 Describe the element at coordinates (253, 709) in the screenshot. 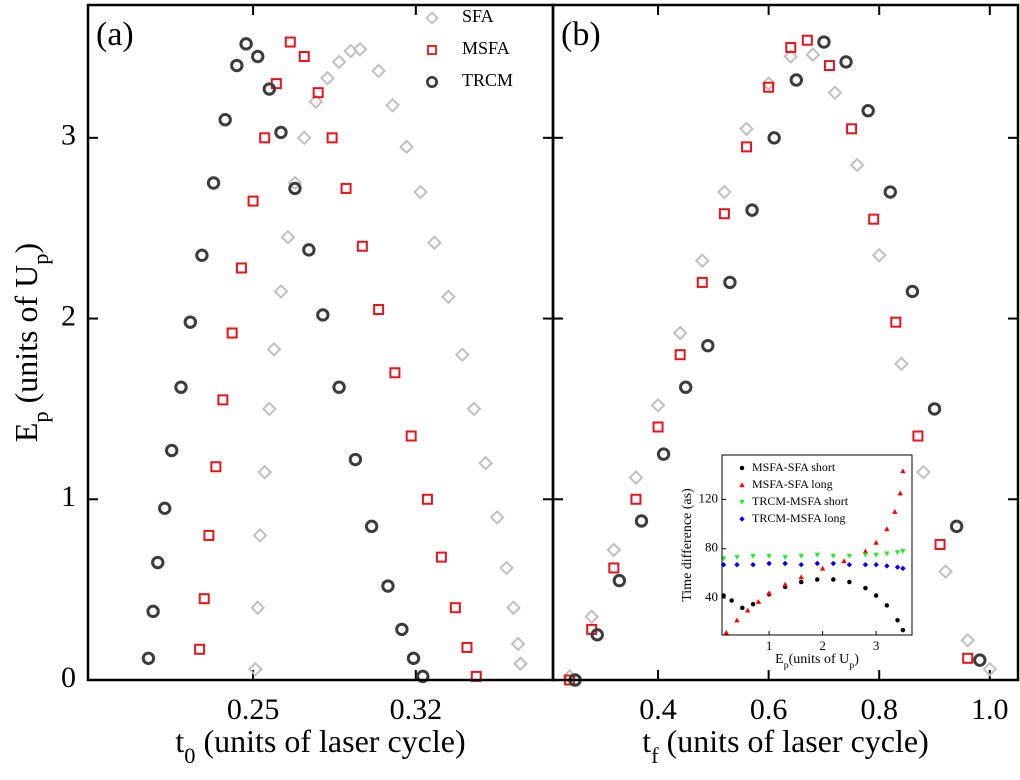

I see `x-tick-label: 0.25` at that location.